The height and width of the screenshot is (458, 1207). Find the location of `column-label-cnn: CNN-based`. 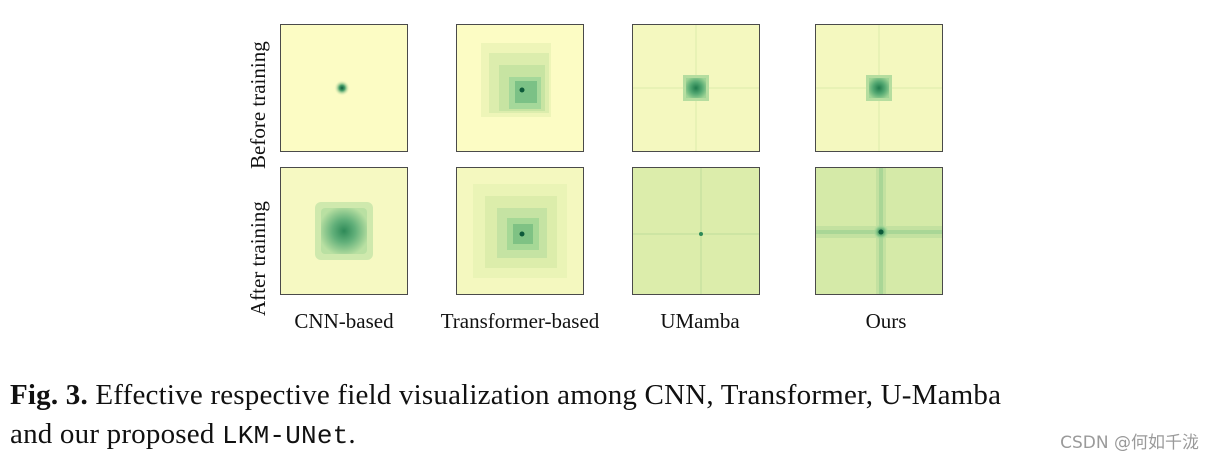

column-label-cnn: CNN-based is located at coordinates (344, 321).